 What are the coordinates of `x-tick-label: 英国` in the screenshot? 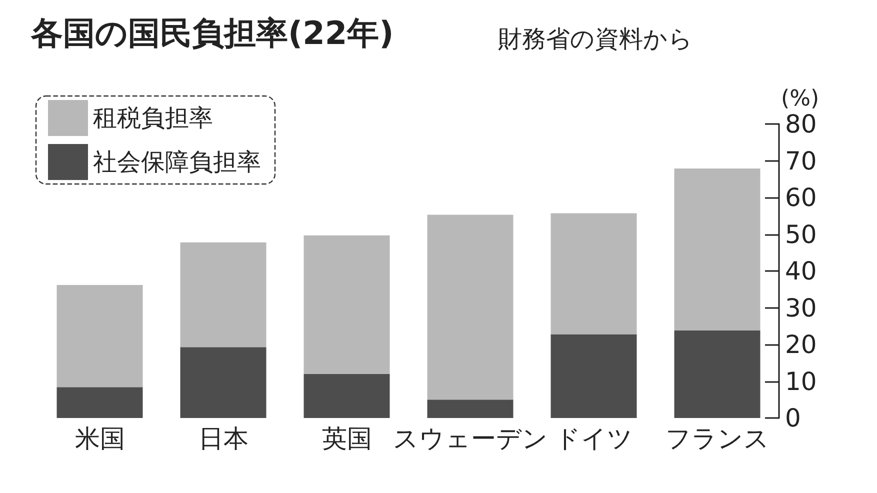 It's located at (347, 438).